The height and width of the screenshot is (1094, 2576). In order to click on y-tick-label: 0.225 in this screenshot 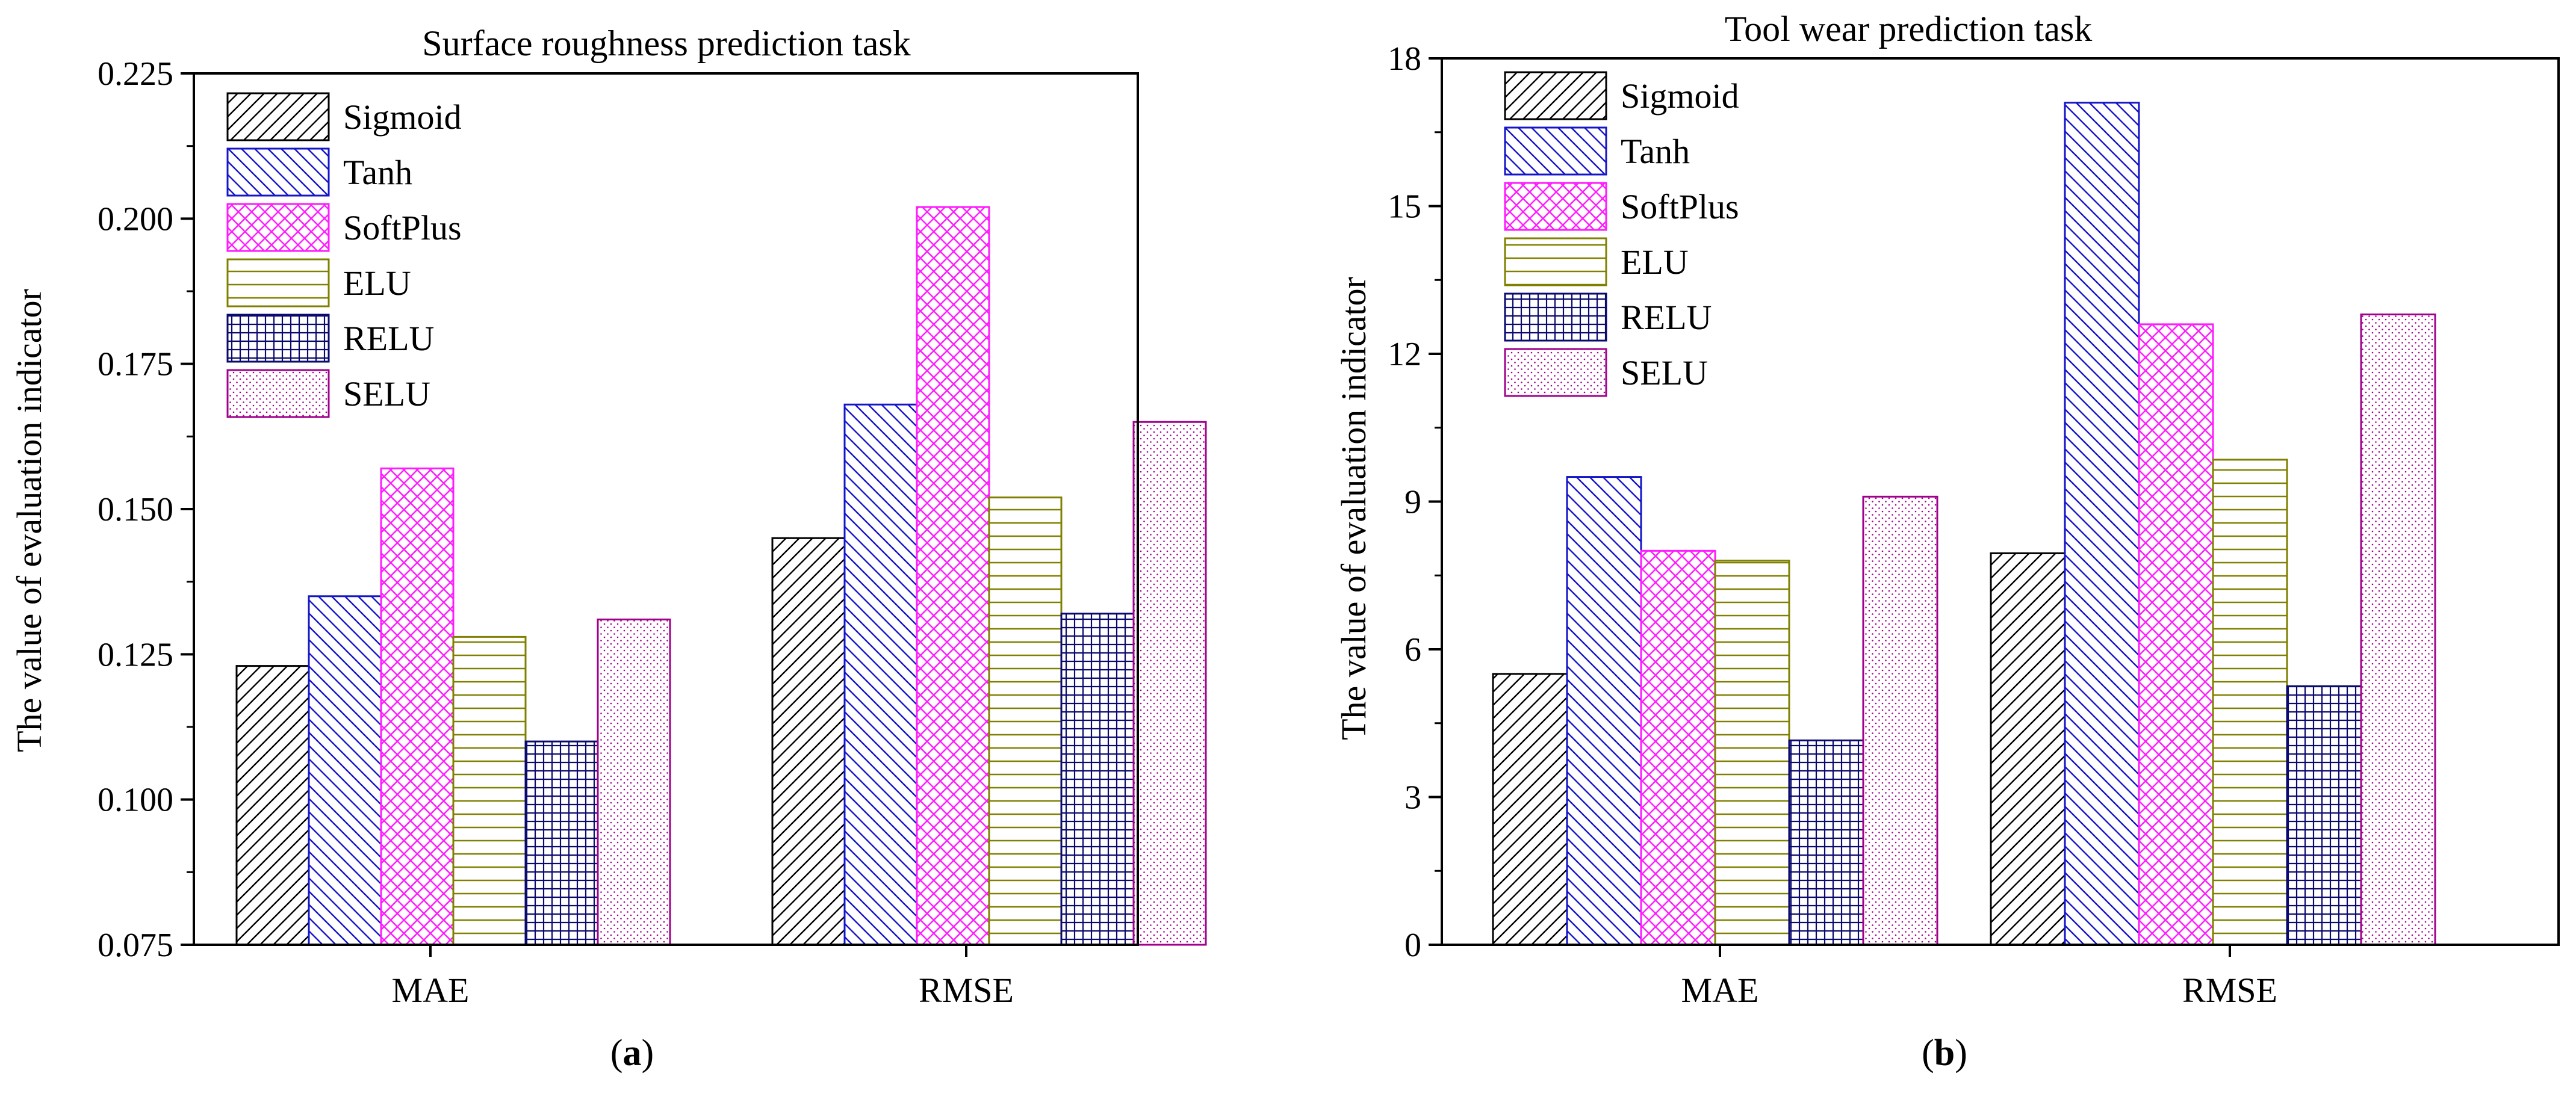, I will do `click(135, 74)`.